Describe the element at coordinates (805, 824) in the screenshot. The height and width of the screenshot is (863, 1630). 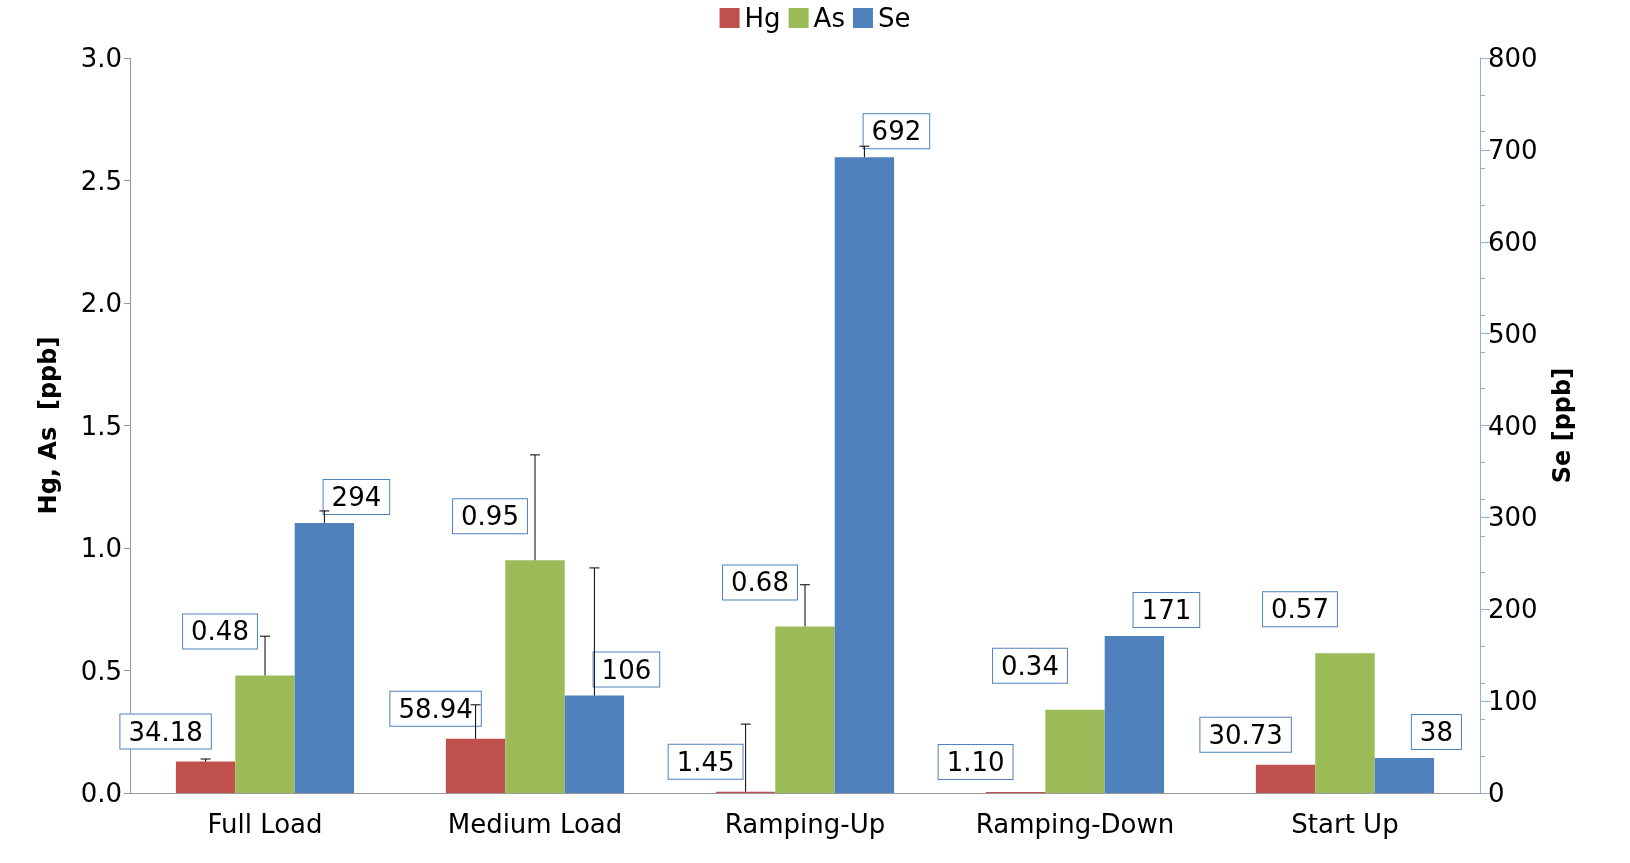
I see `x-tick-label: Ramping-Up` at that location.